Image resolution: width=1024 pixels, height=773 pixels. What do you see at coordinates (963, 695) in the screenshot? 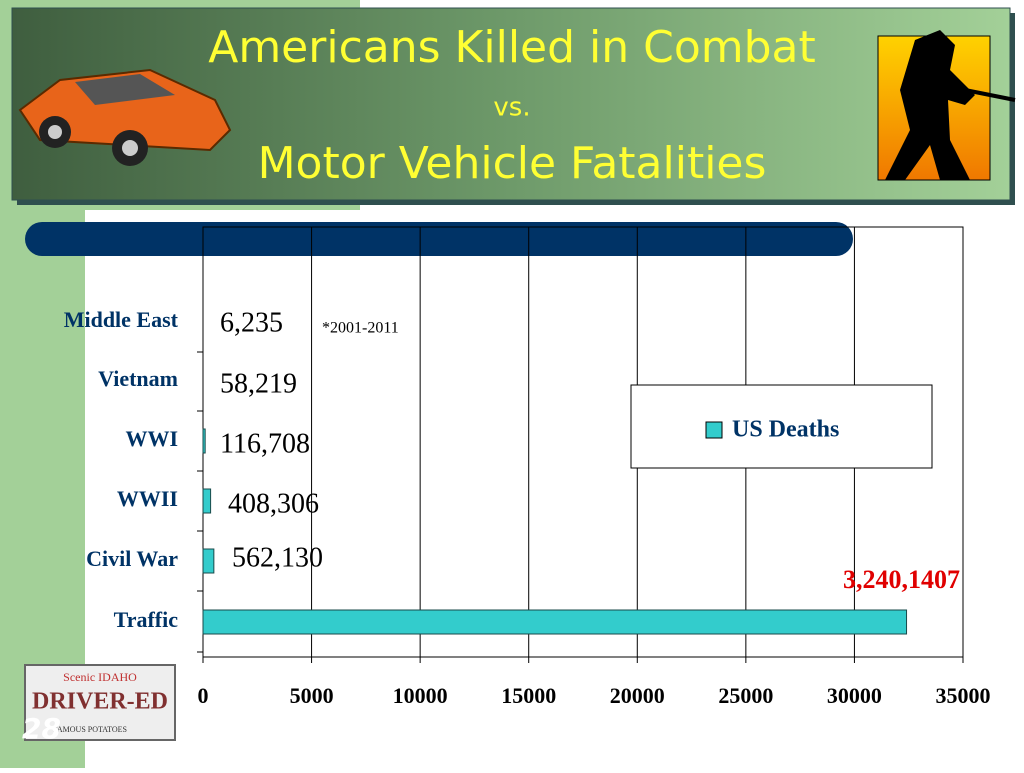
I see `x-tick-label: 35000` at bounding box center [963, 695].